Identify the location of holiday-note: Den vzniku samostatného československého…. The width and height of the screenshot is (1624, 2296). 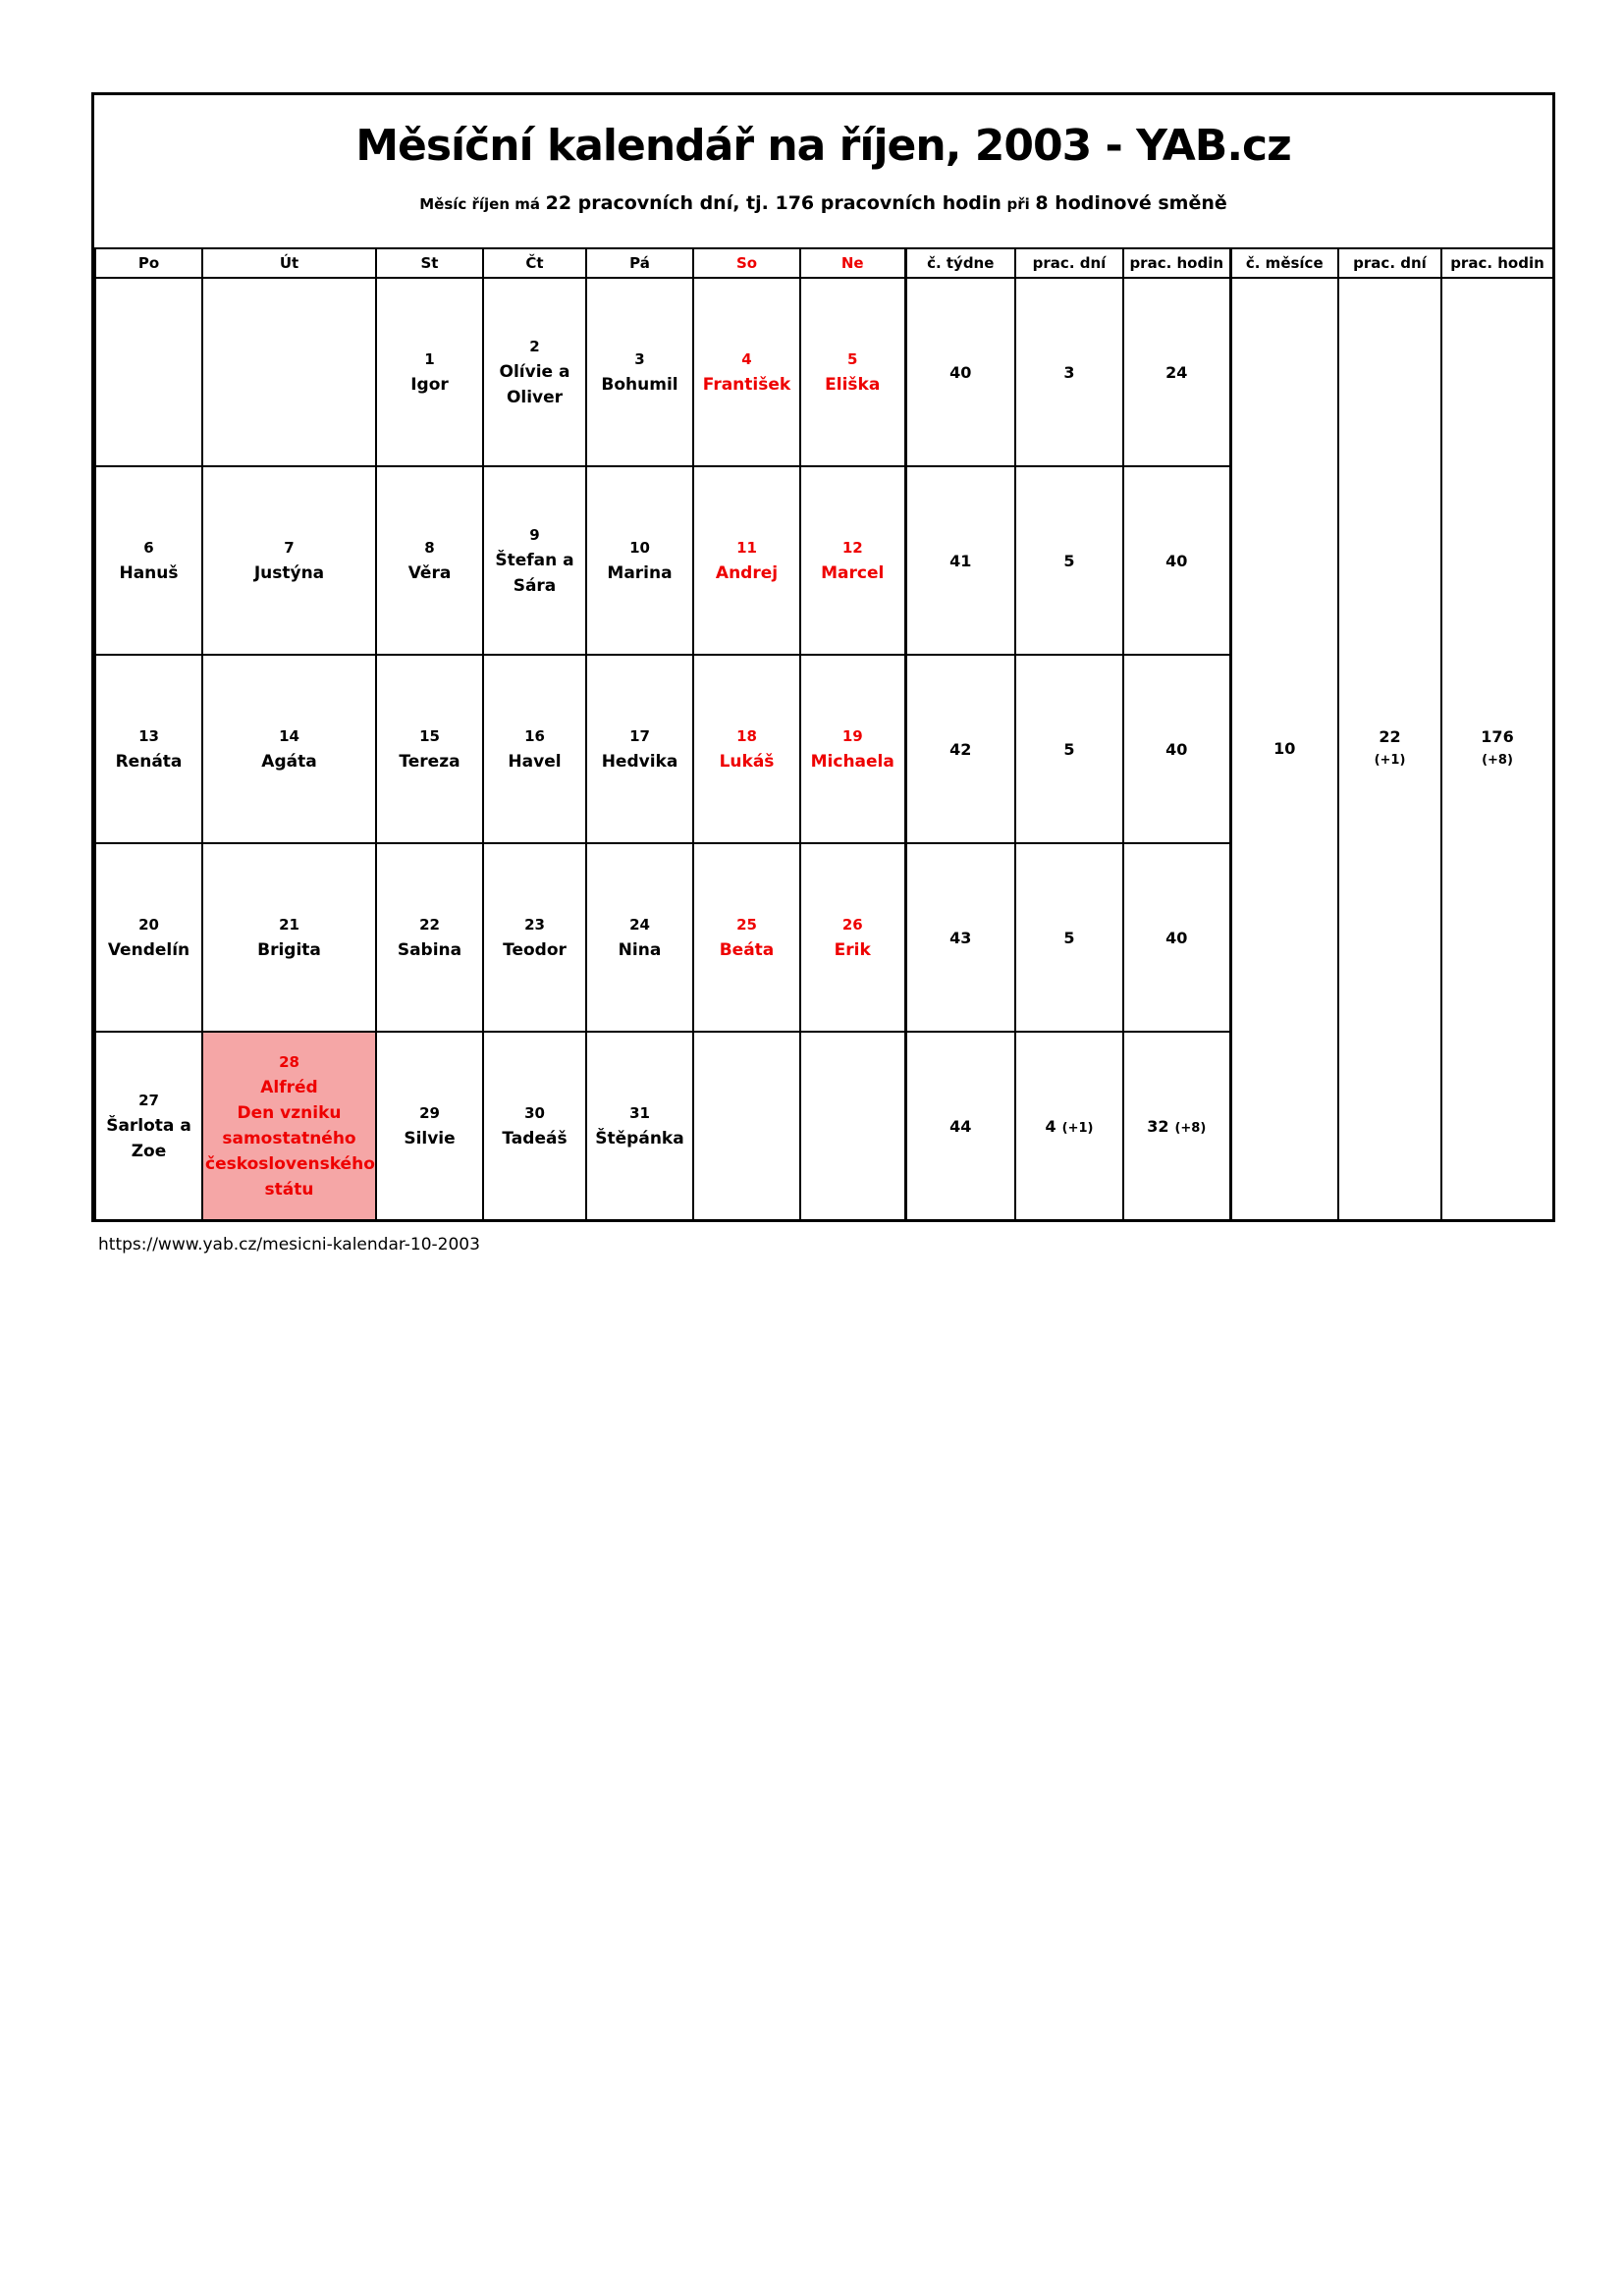
(290, 1151).